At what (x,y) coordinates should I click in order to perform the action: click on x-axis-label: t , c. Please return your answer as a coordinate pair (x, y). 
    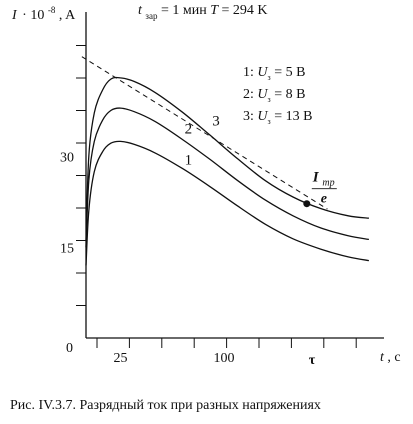
    Looking at the image, I should click on (390, 357).